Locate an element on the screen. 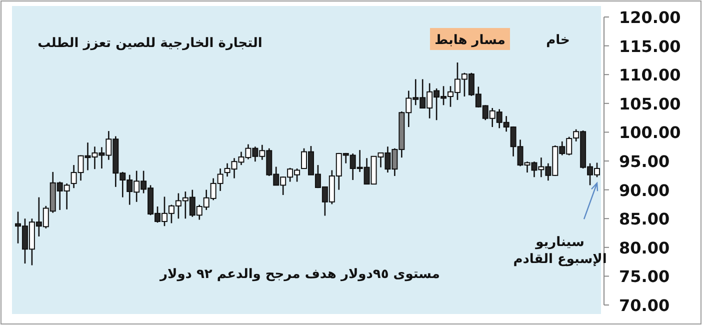 This screenshot has width=703, height=326. y-tick-label: 75.00 is located at coordinates (644, 276).